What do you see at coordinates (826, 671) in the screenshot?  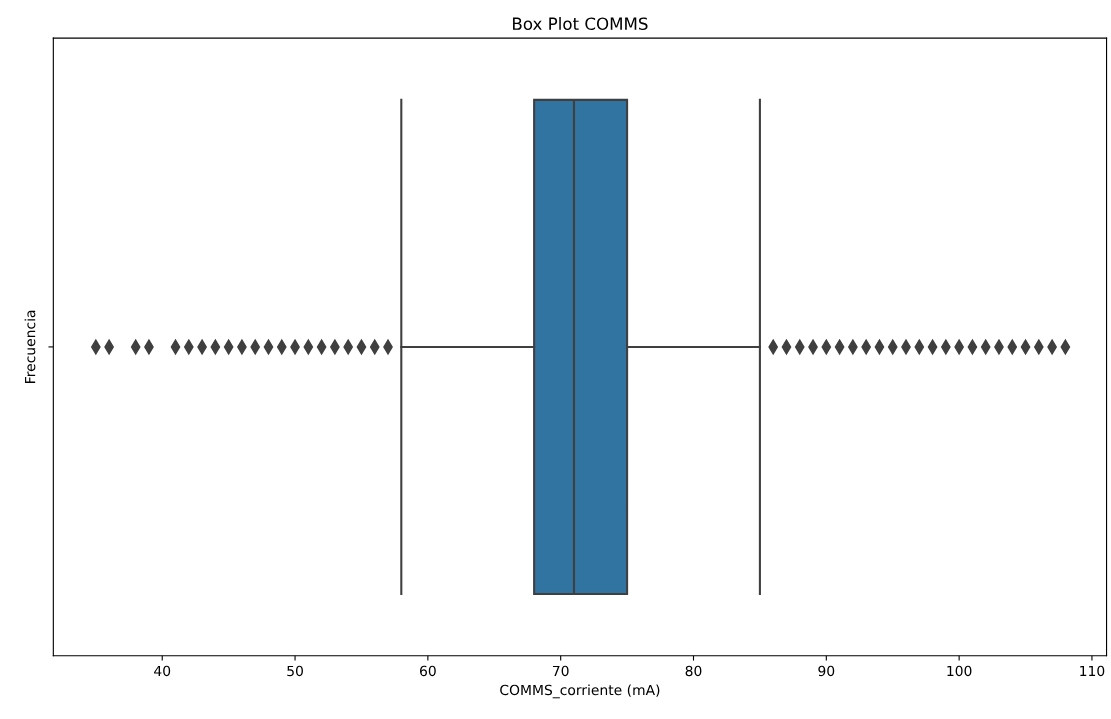 I see `x-tick-label: 90` at bounding box center [826, 671].